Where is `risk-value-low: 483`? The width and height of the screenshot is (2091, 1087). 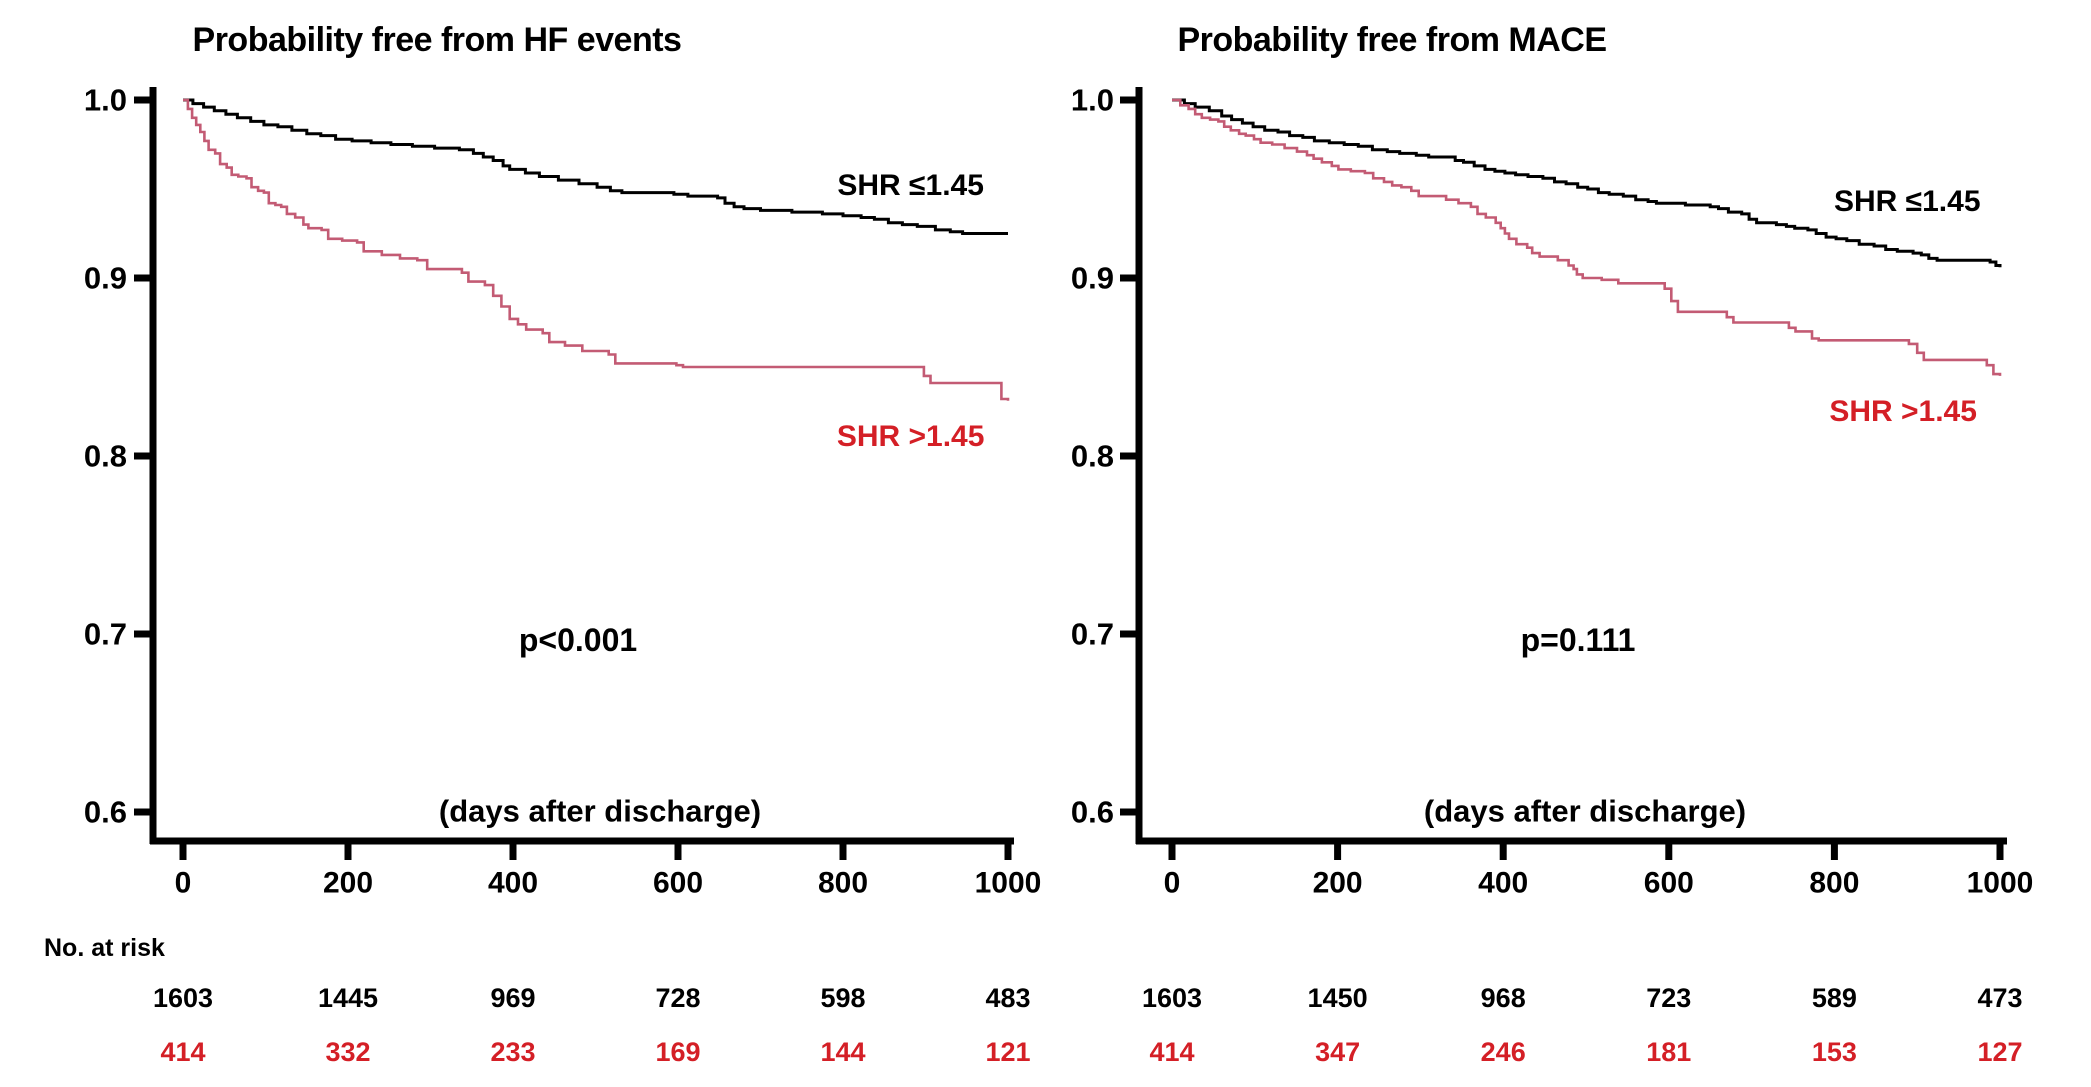 risk-value-low: 483 is located at coordinates (1007, 998).